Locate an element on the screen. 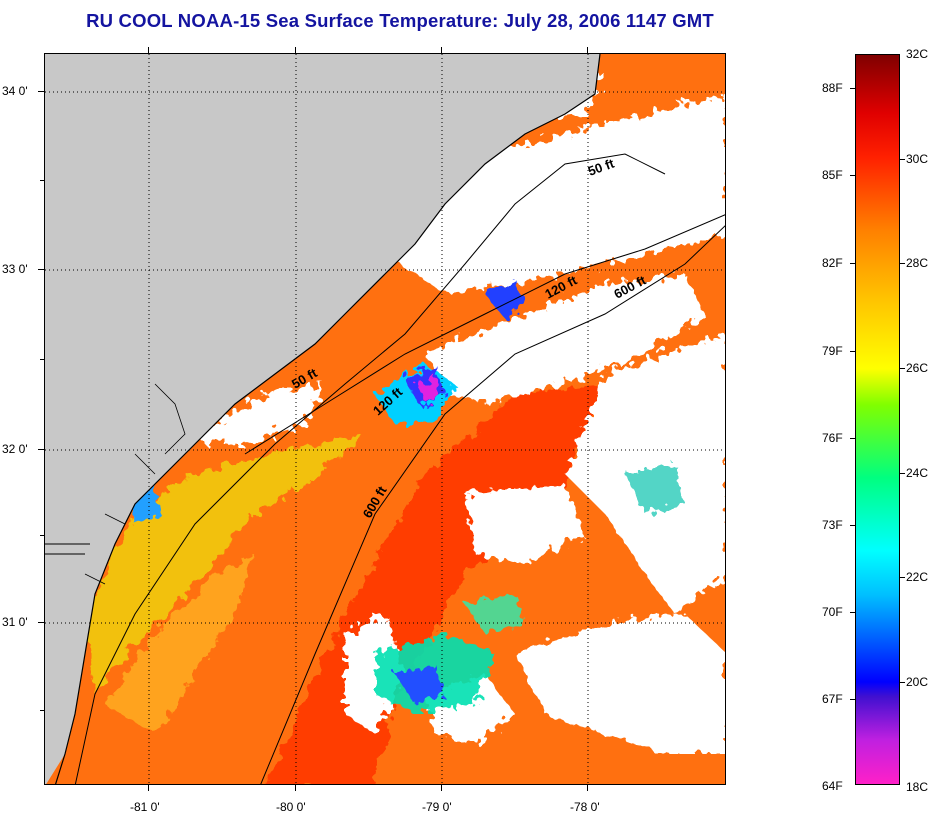  colorbar-c-label: 22C is located at coordinates (917, 577).